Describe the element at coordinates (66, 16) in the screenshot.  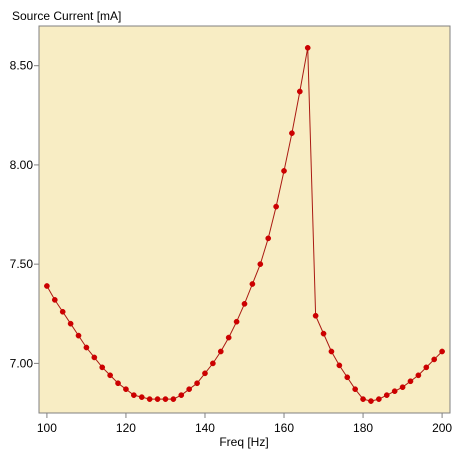
I see `y-axis-title: Source Current [mA]` at that location.